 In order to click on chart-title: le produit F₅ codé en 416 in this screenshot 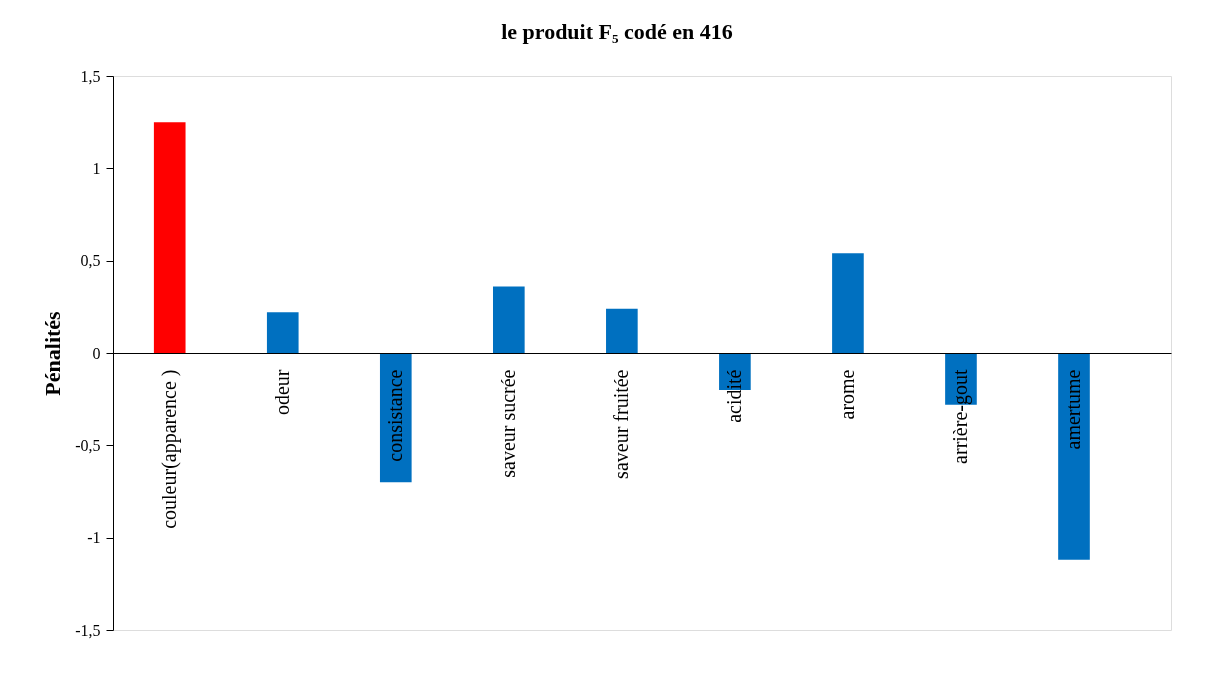, I will do `click(617, 31)`.